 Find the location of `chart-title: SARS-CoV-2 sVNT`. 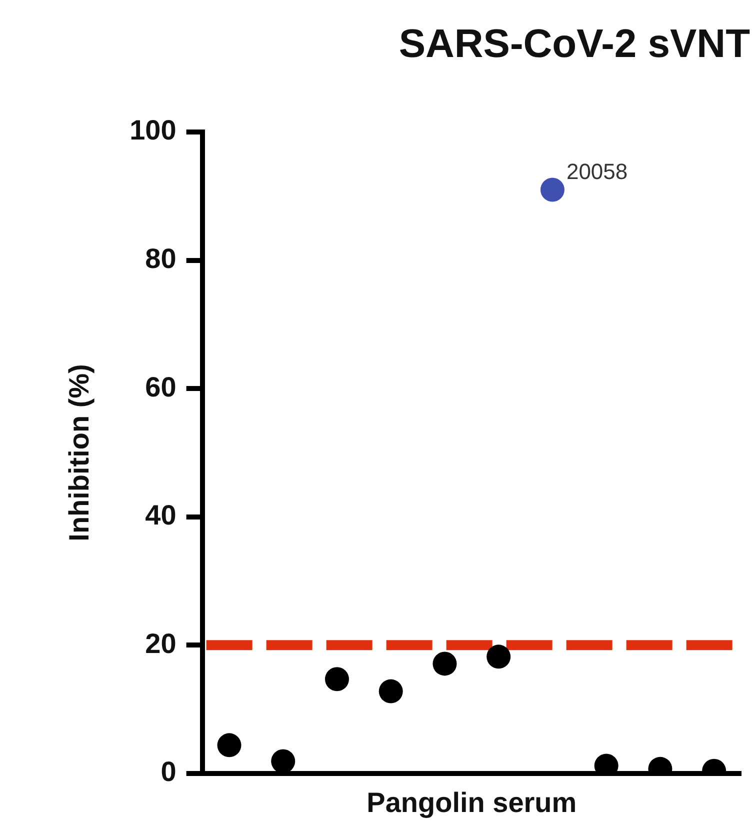

chart-title: SARS-CoV-2 sVNT is located at coordinates (574, 44).